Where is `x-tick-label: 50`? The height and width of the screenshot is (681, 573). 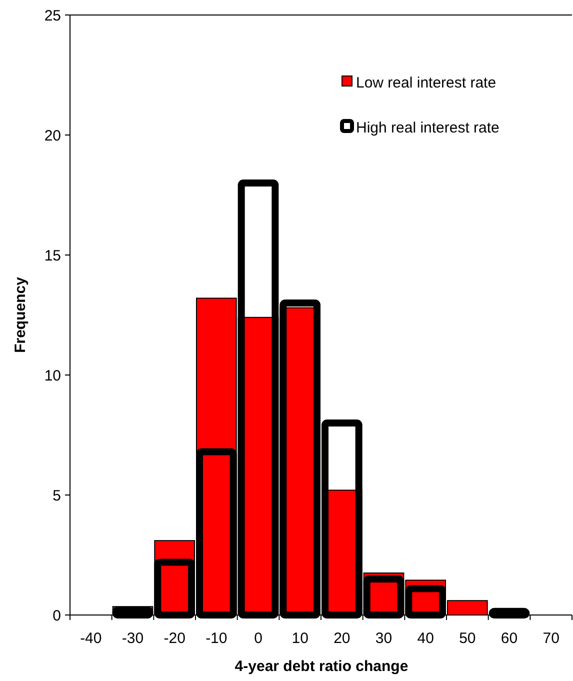 x-tick-label: 50 is located at coordinates (467, 638).